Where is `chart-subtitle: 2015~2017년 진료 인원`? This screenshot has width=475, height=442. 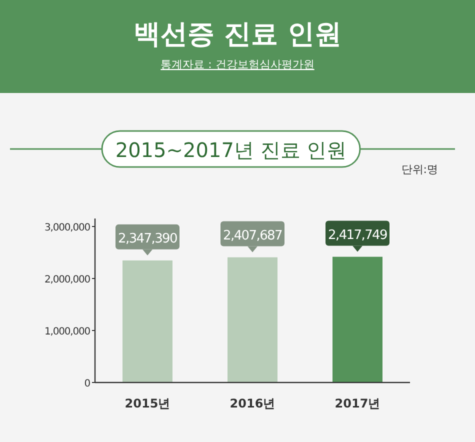 chart-subtitle: 2015~2017년 진료 인원 is located at coordinates (231, 150).